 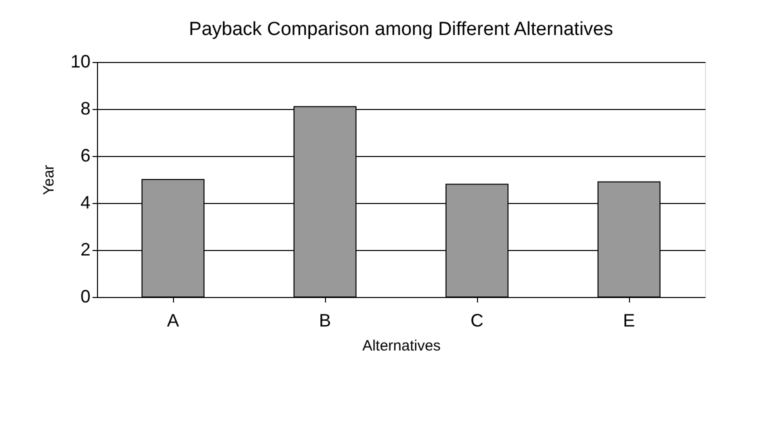 I want to click on y-tick-label: 8, so click(x=85, y=108).